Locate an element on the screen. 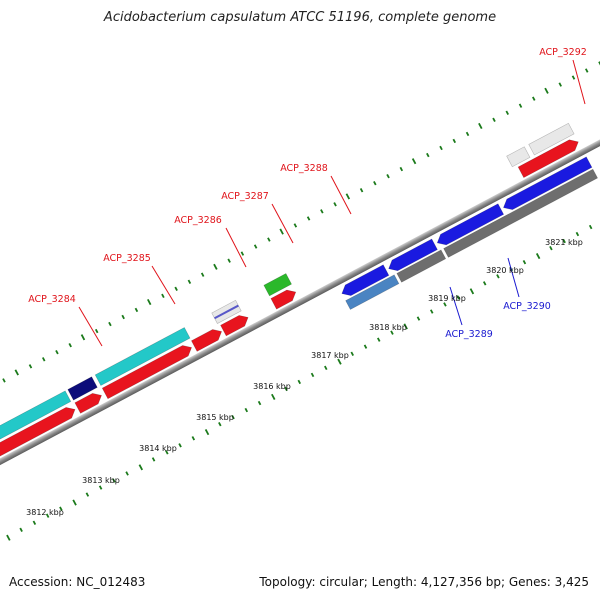 This screenshot has height=600, width=600. gene-label: ACP_3284 is located at coordinates (52, 299).